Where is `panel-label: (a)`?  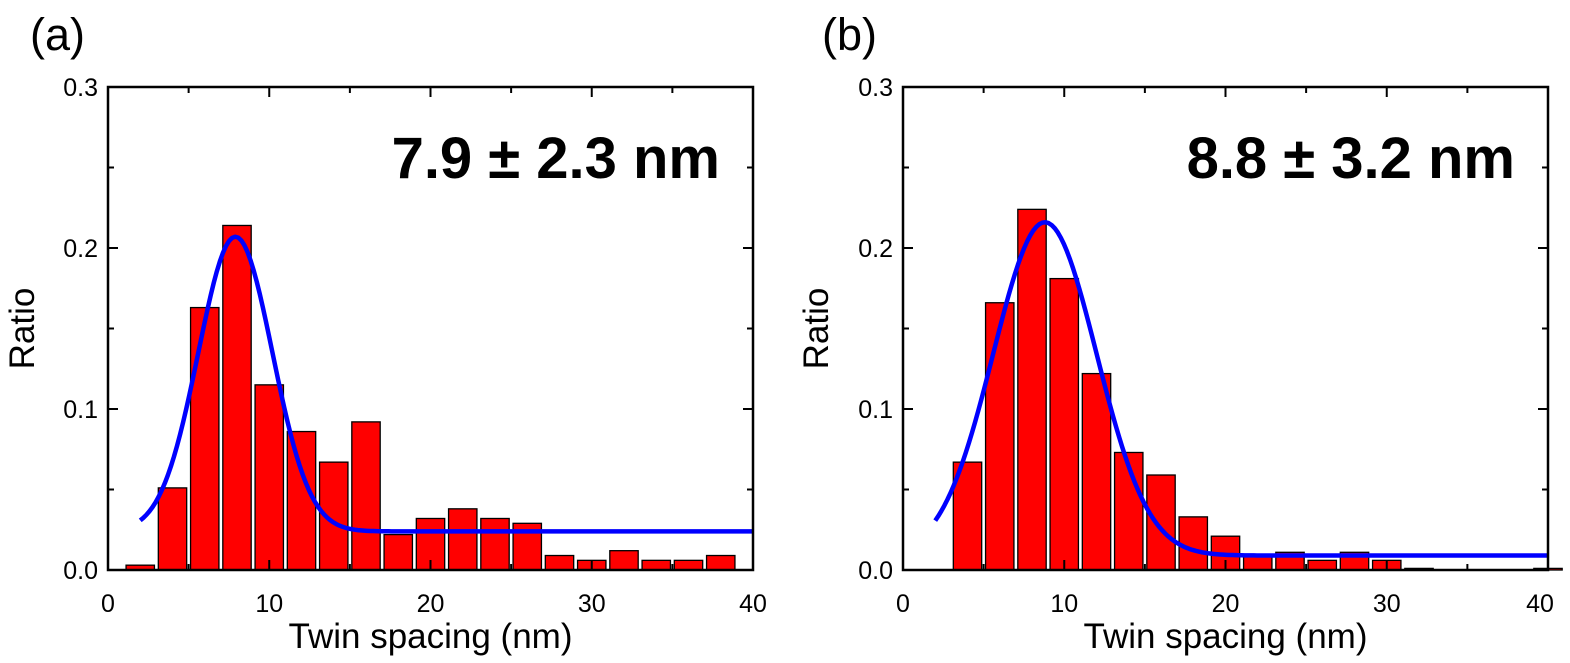
panel-label: (a) is located at coordinates (57, 34).